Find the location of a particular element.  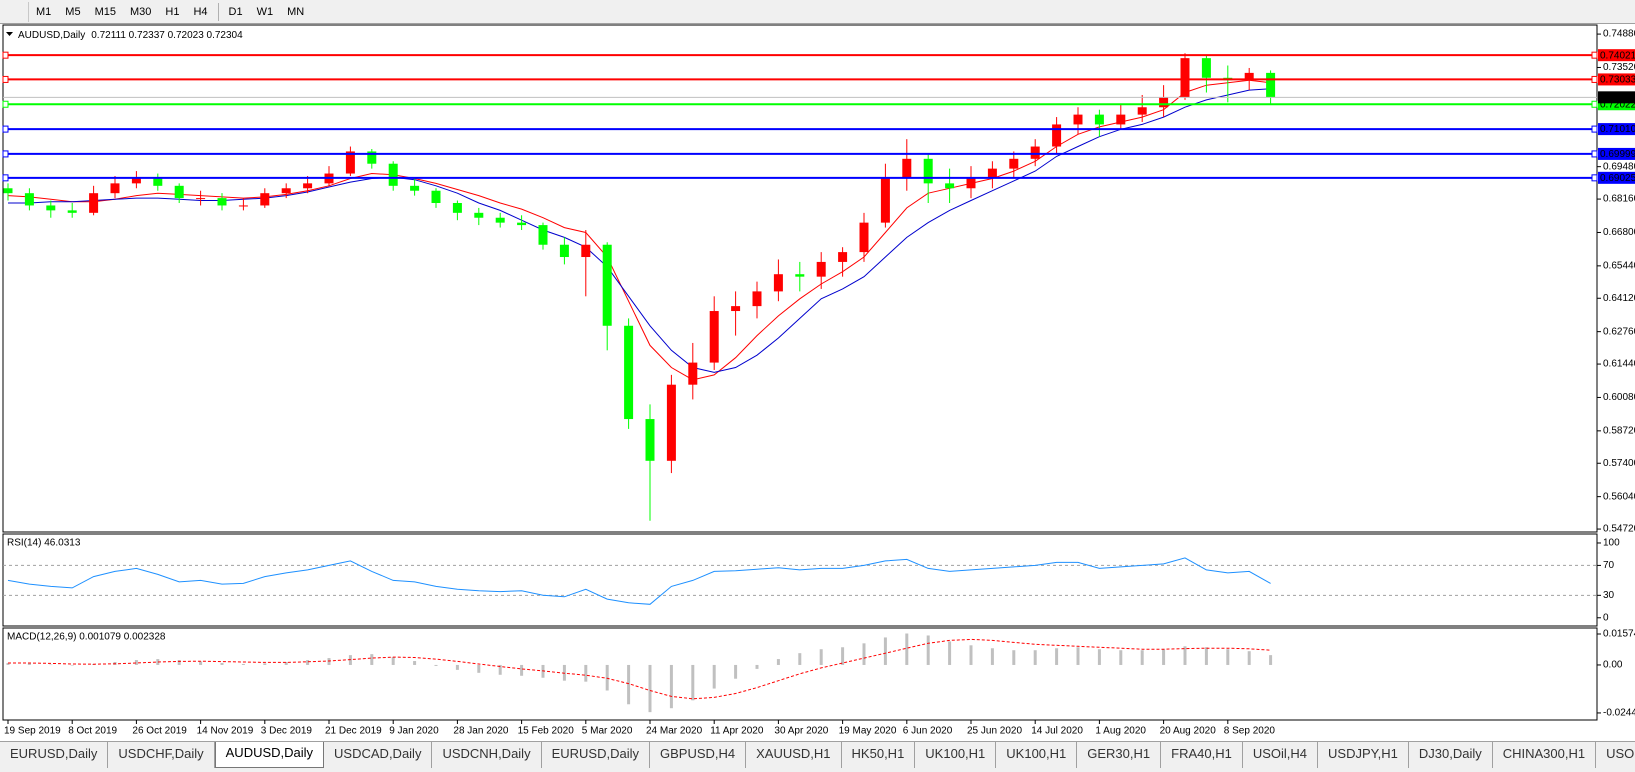

symbol-tab: AUDUSD,Daily is located at coordinates (269, 755).